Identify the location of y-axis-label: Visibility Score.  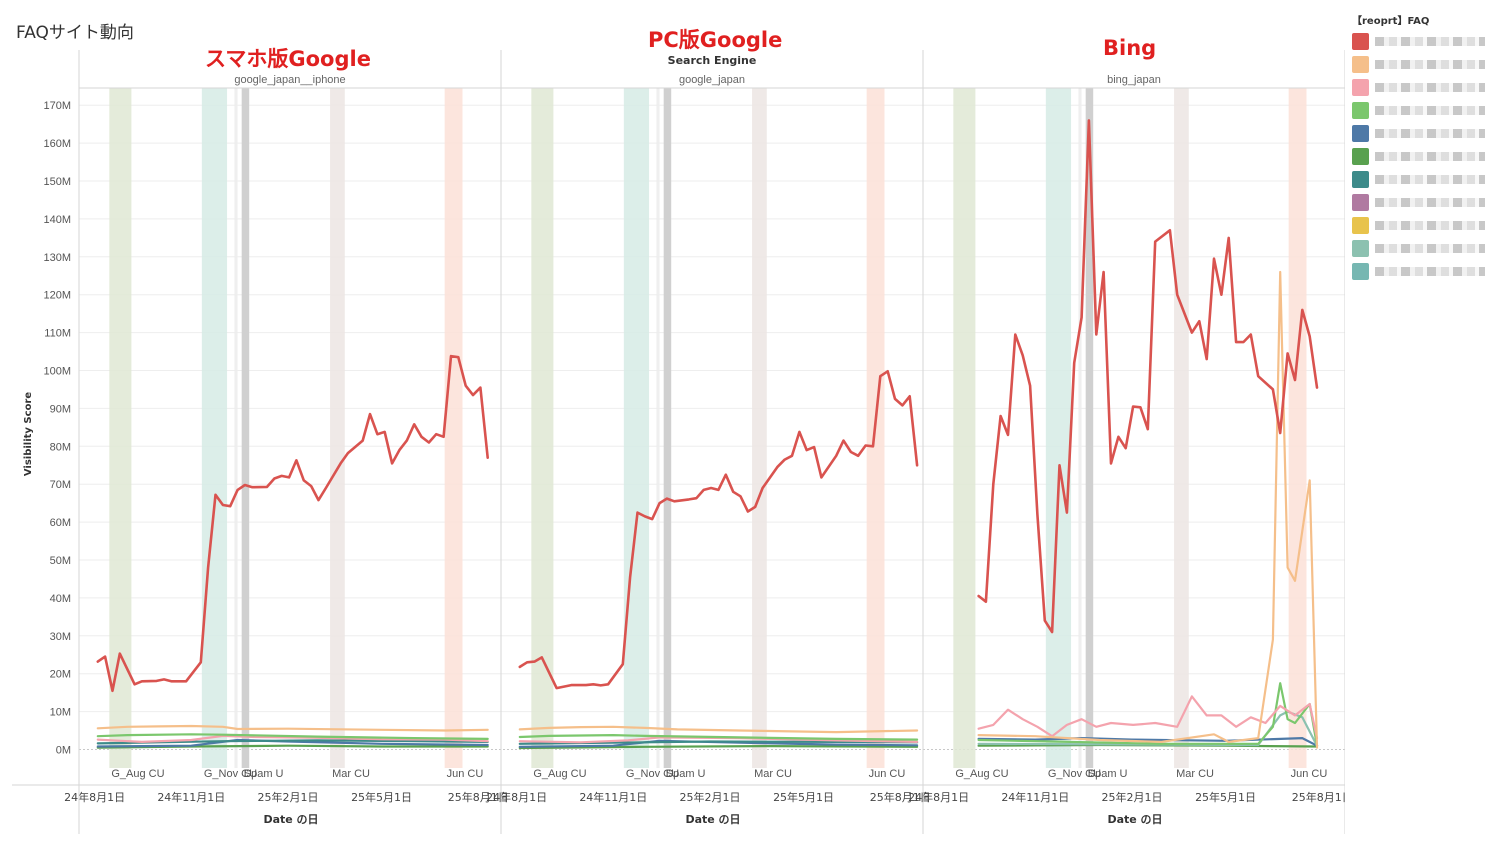
(28, 434).